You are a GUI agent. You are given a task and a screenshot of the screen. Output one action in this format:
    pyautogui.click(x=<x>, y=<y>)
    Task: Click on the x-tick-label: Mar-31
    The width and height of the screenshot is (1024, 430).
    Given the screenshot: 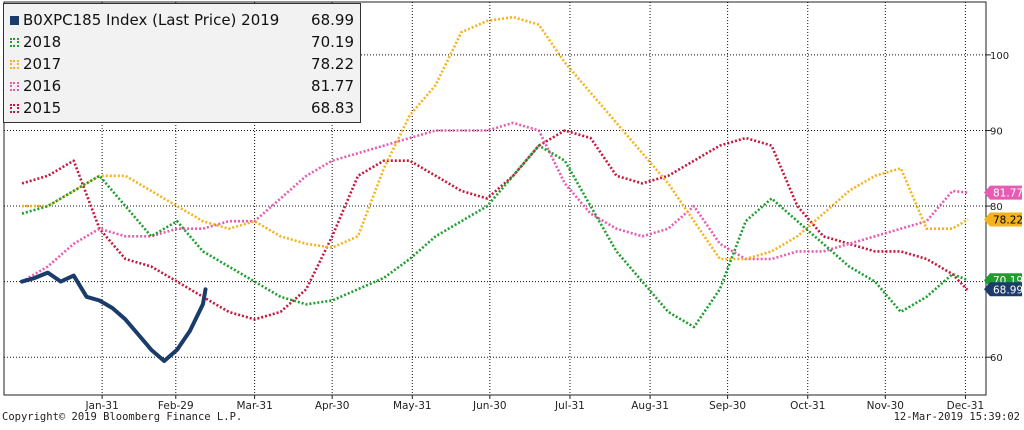 What is the action you would take?
    pyautogui.click(x=254, y=406)
    